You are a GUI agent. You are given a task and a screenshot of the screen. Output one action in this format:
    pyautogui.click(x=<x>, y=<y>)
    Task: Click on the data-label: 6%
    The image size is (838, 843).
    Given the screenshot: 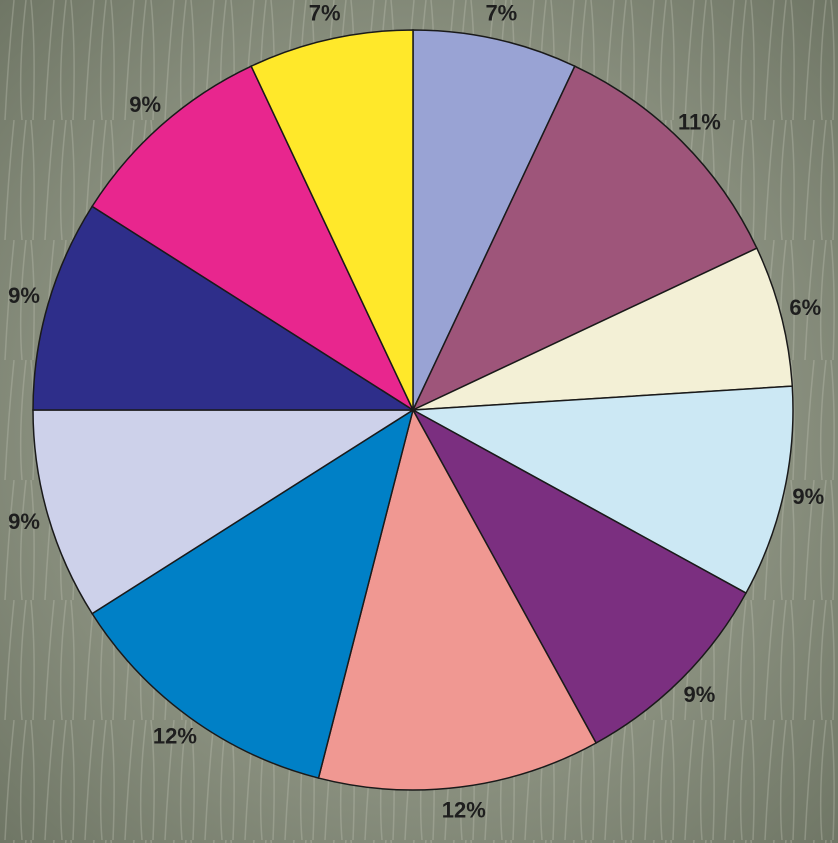 What is the action you would take?
    pyautogui.click(x=805, y=307)
    